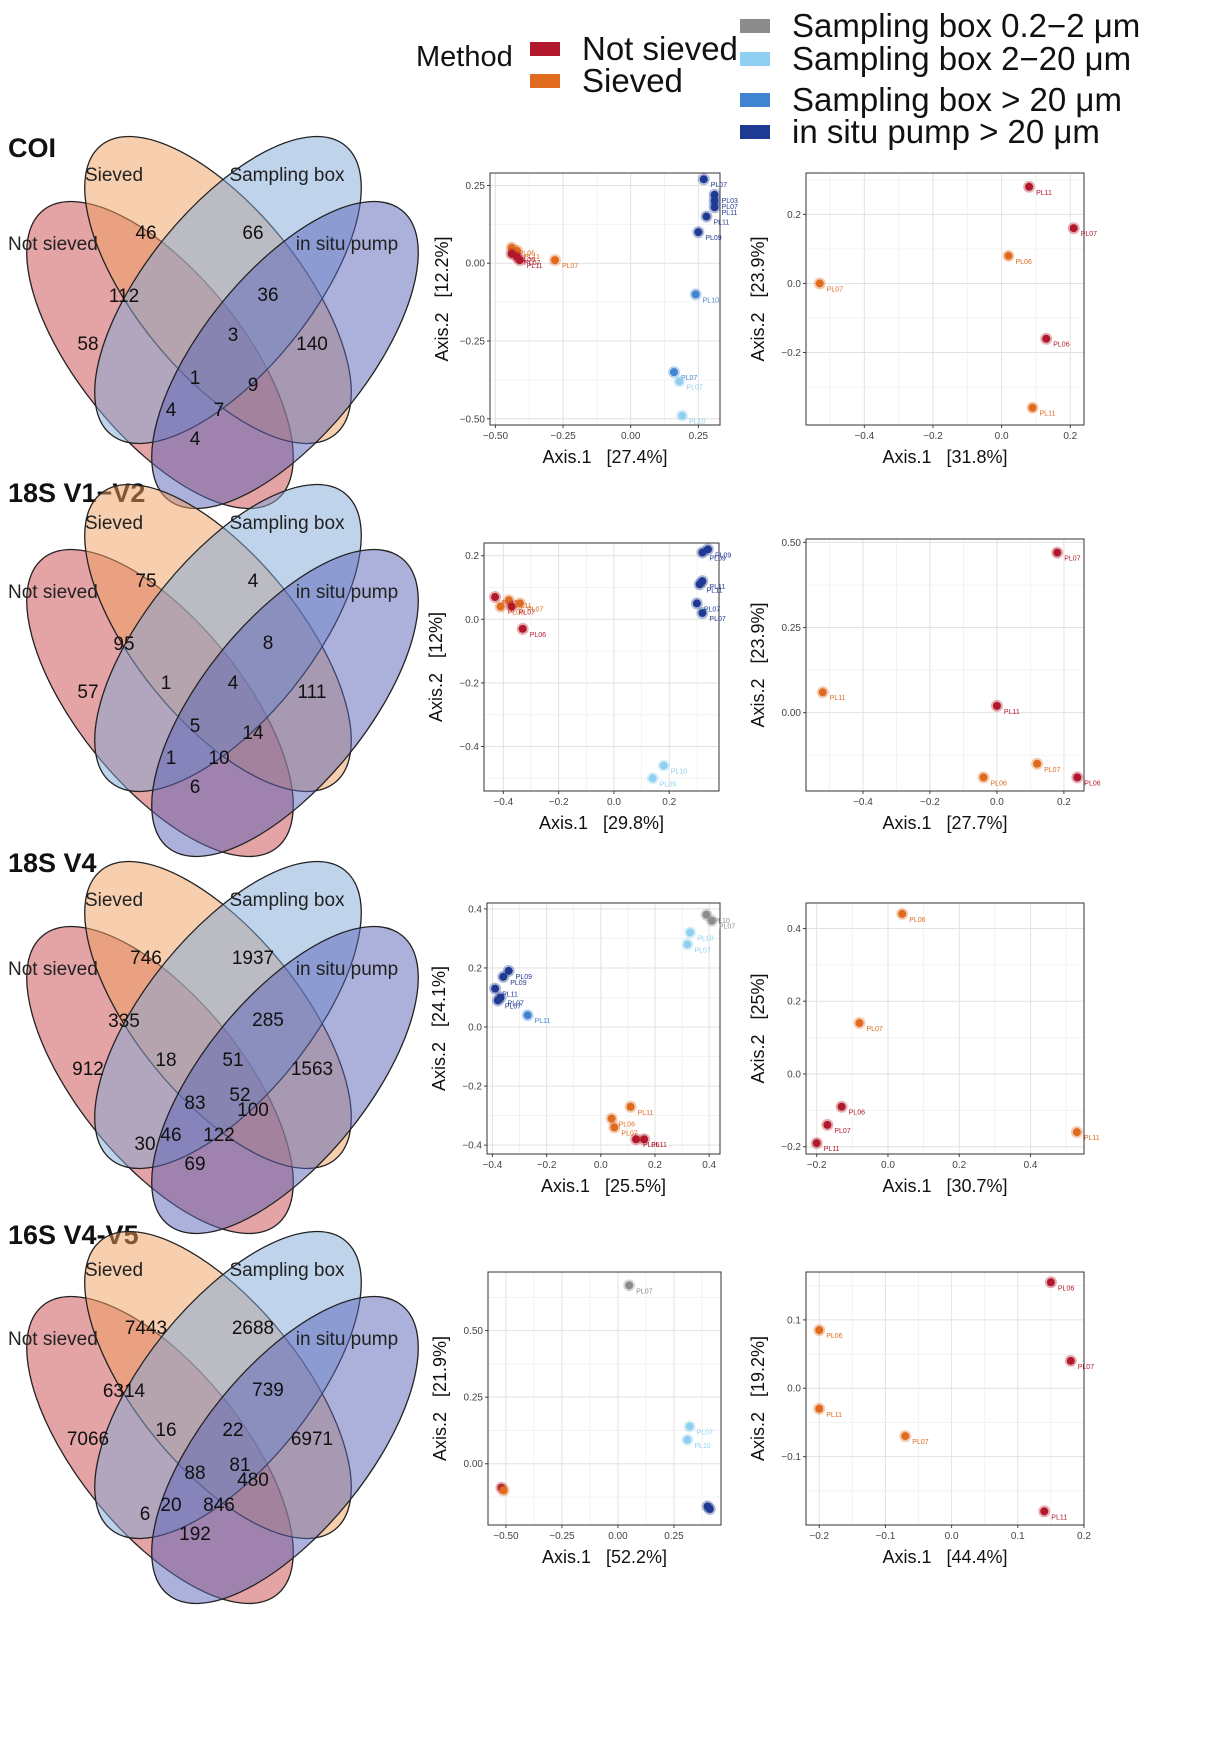 Image resolution: width=1223 pixels, height=1739 pixels. Describe the element at coordinates (794, 1320) in the screenshot. I see `y-tick-label: 0.1` at that location.